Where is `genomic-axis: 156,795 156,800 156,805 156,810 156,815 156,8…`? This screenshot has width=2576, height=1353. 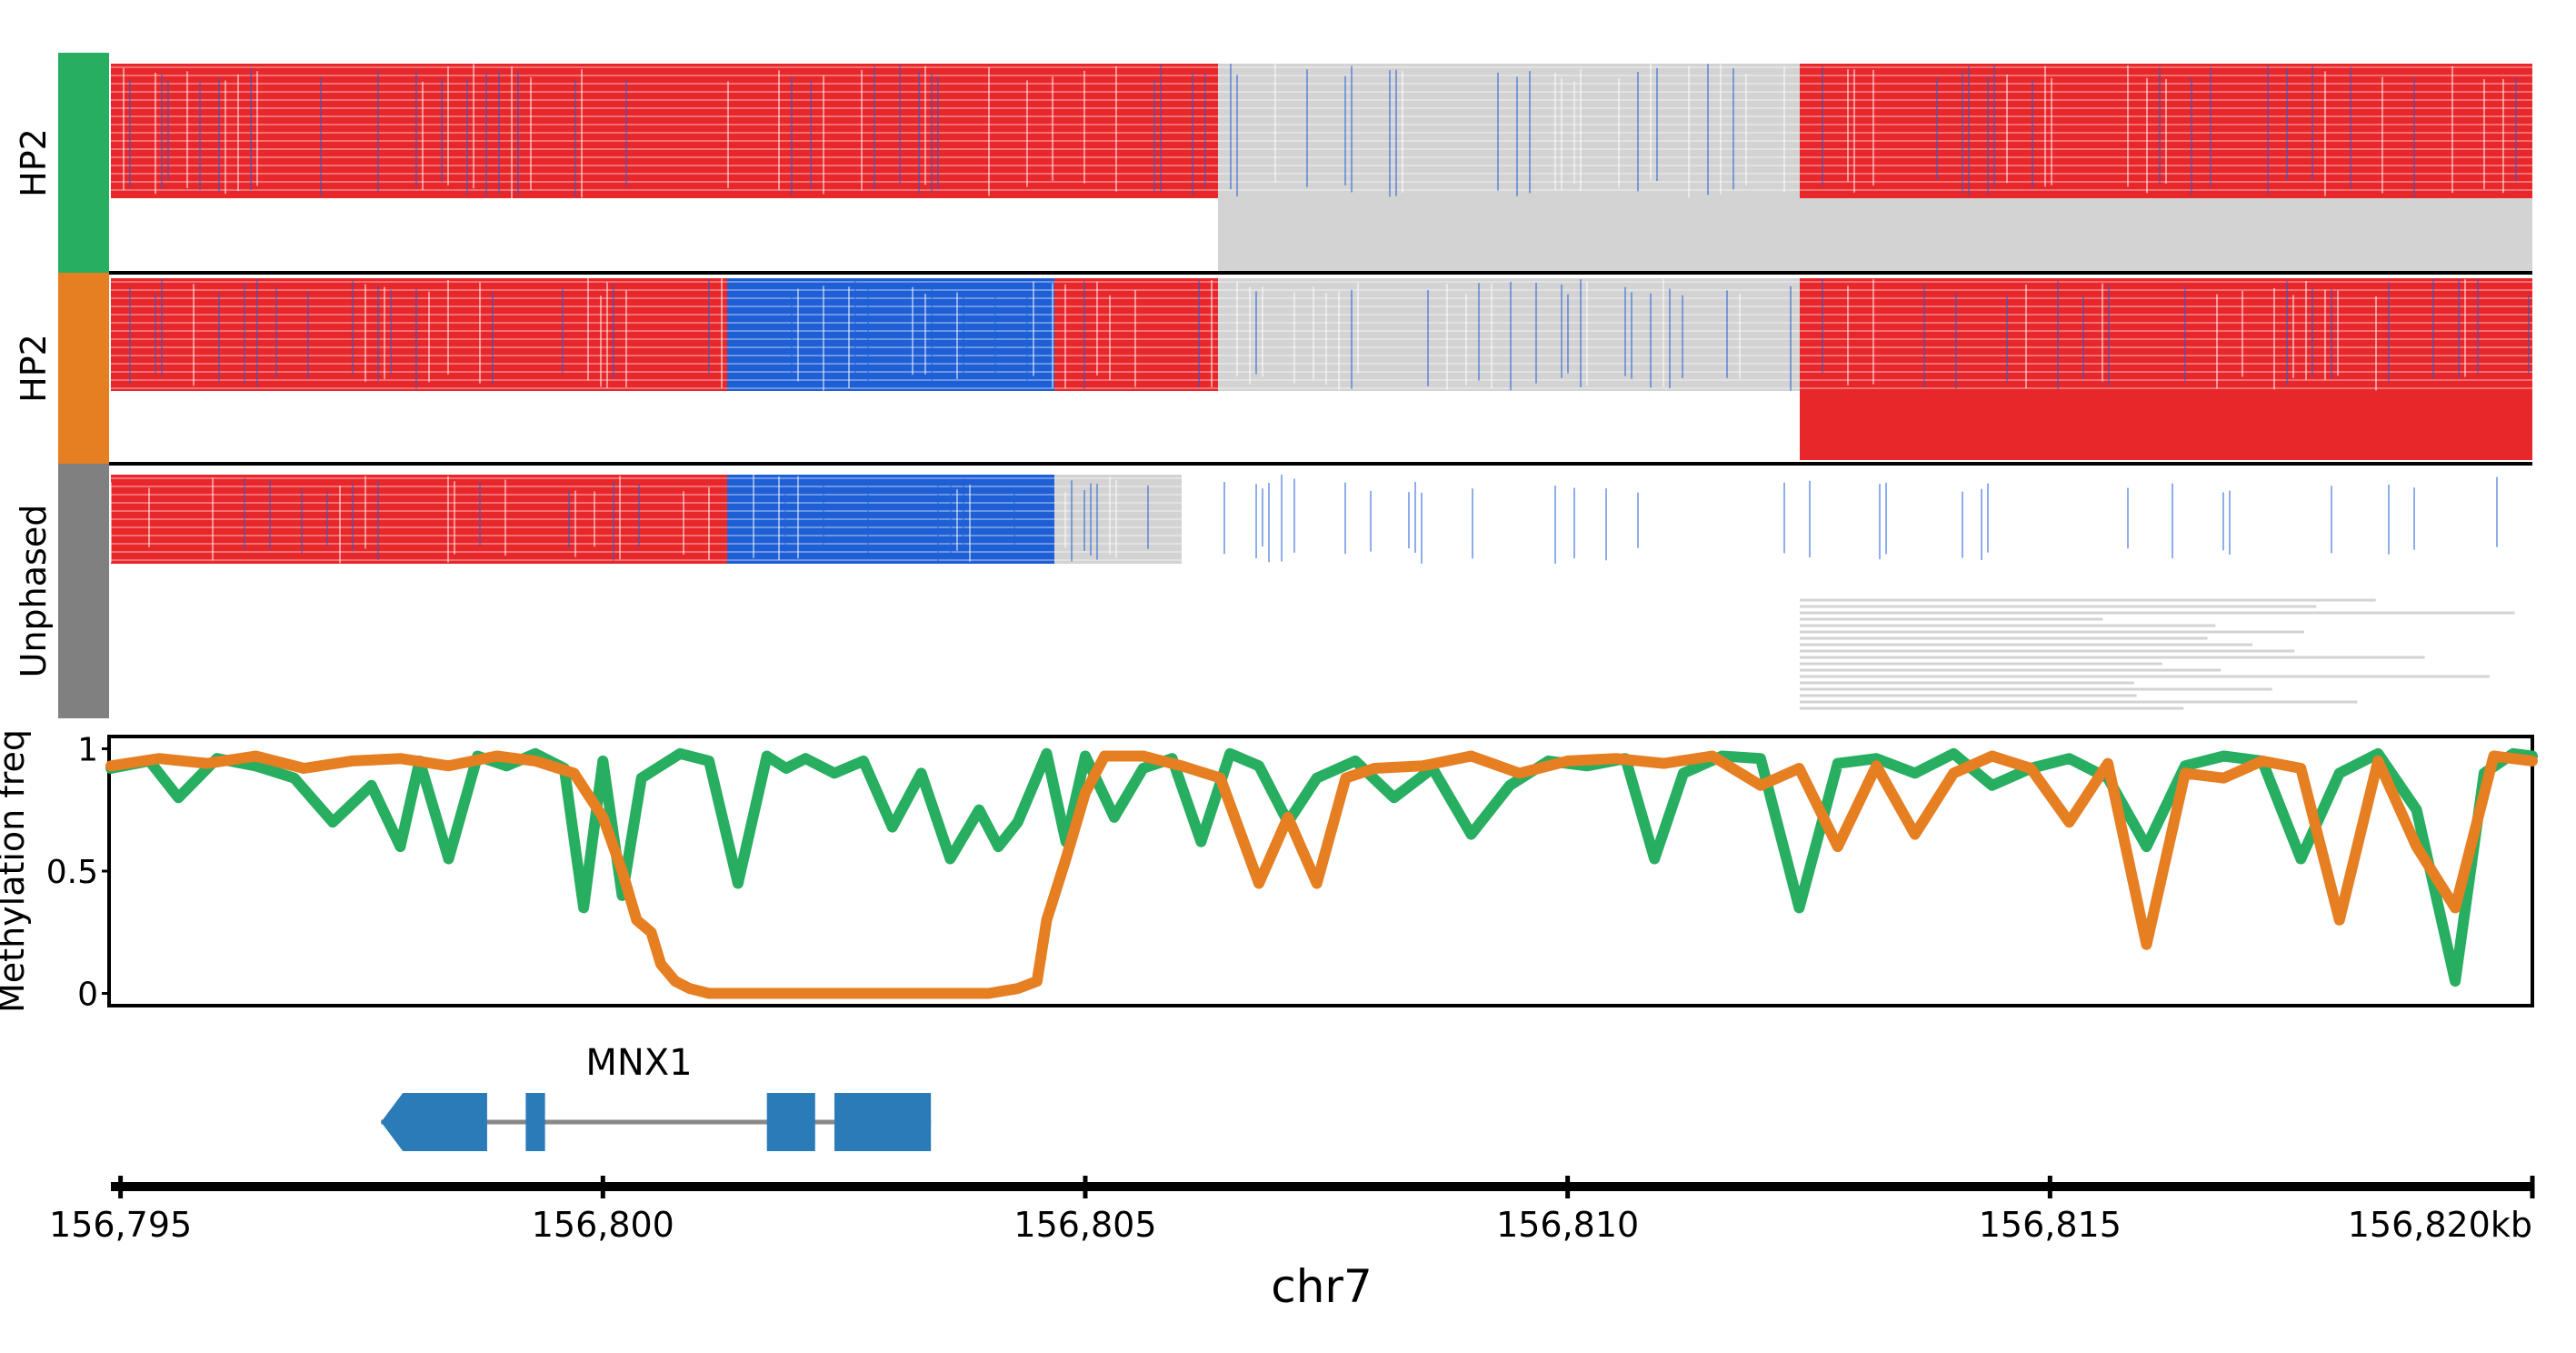 genomic-axis: 156,795 156,800 156,805 156,810 156,815 156,8… is located at coordinates (1292, 1210).